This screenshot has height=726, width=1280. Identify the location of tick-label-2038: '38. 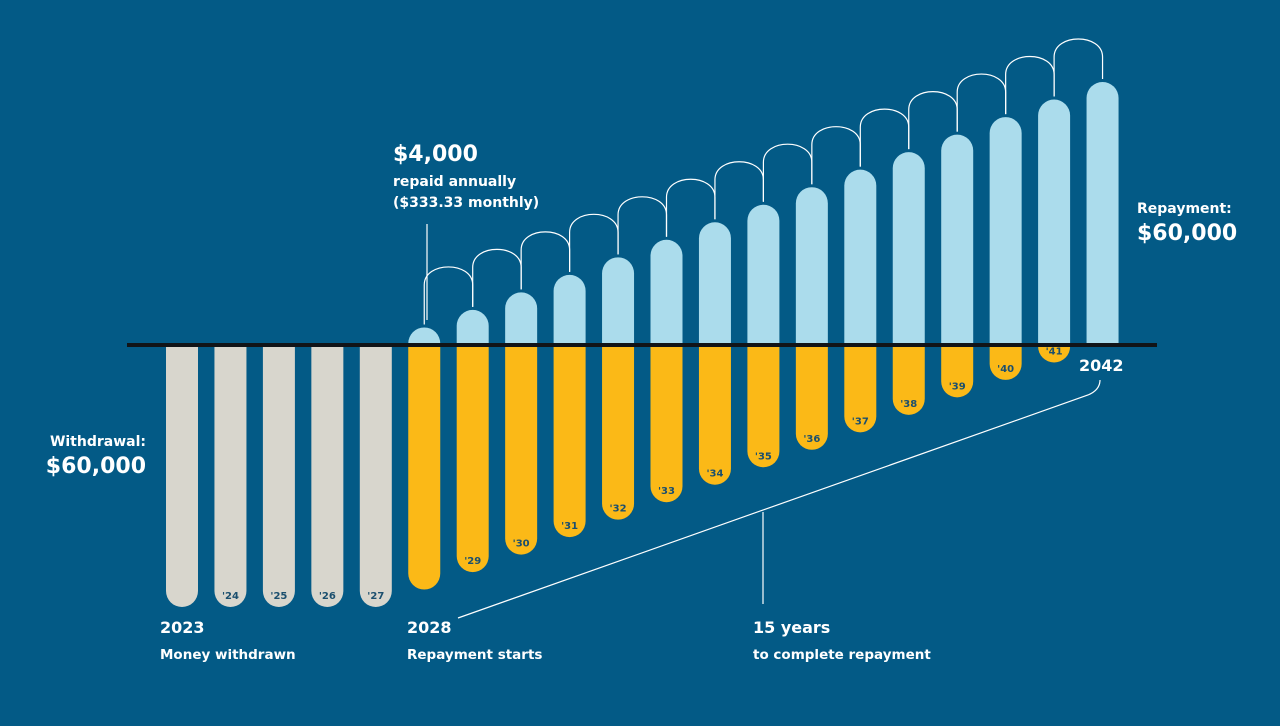
(908, 404).